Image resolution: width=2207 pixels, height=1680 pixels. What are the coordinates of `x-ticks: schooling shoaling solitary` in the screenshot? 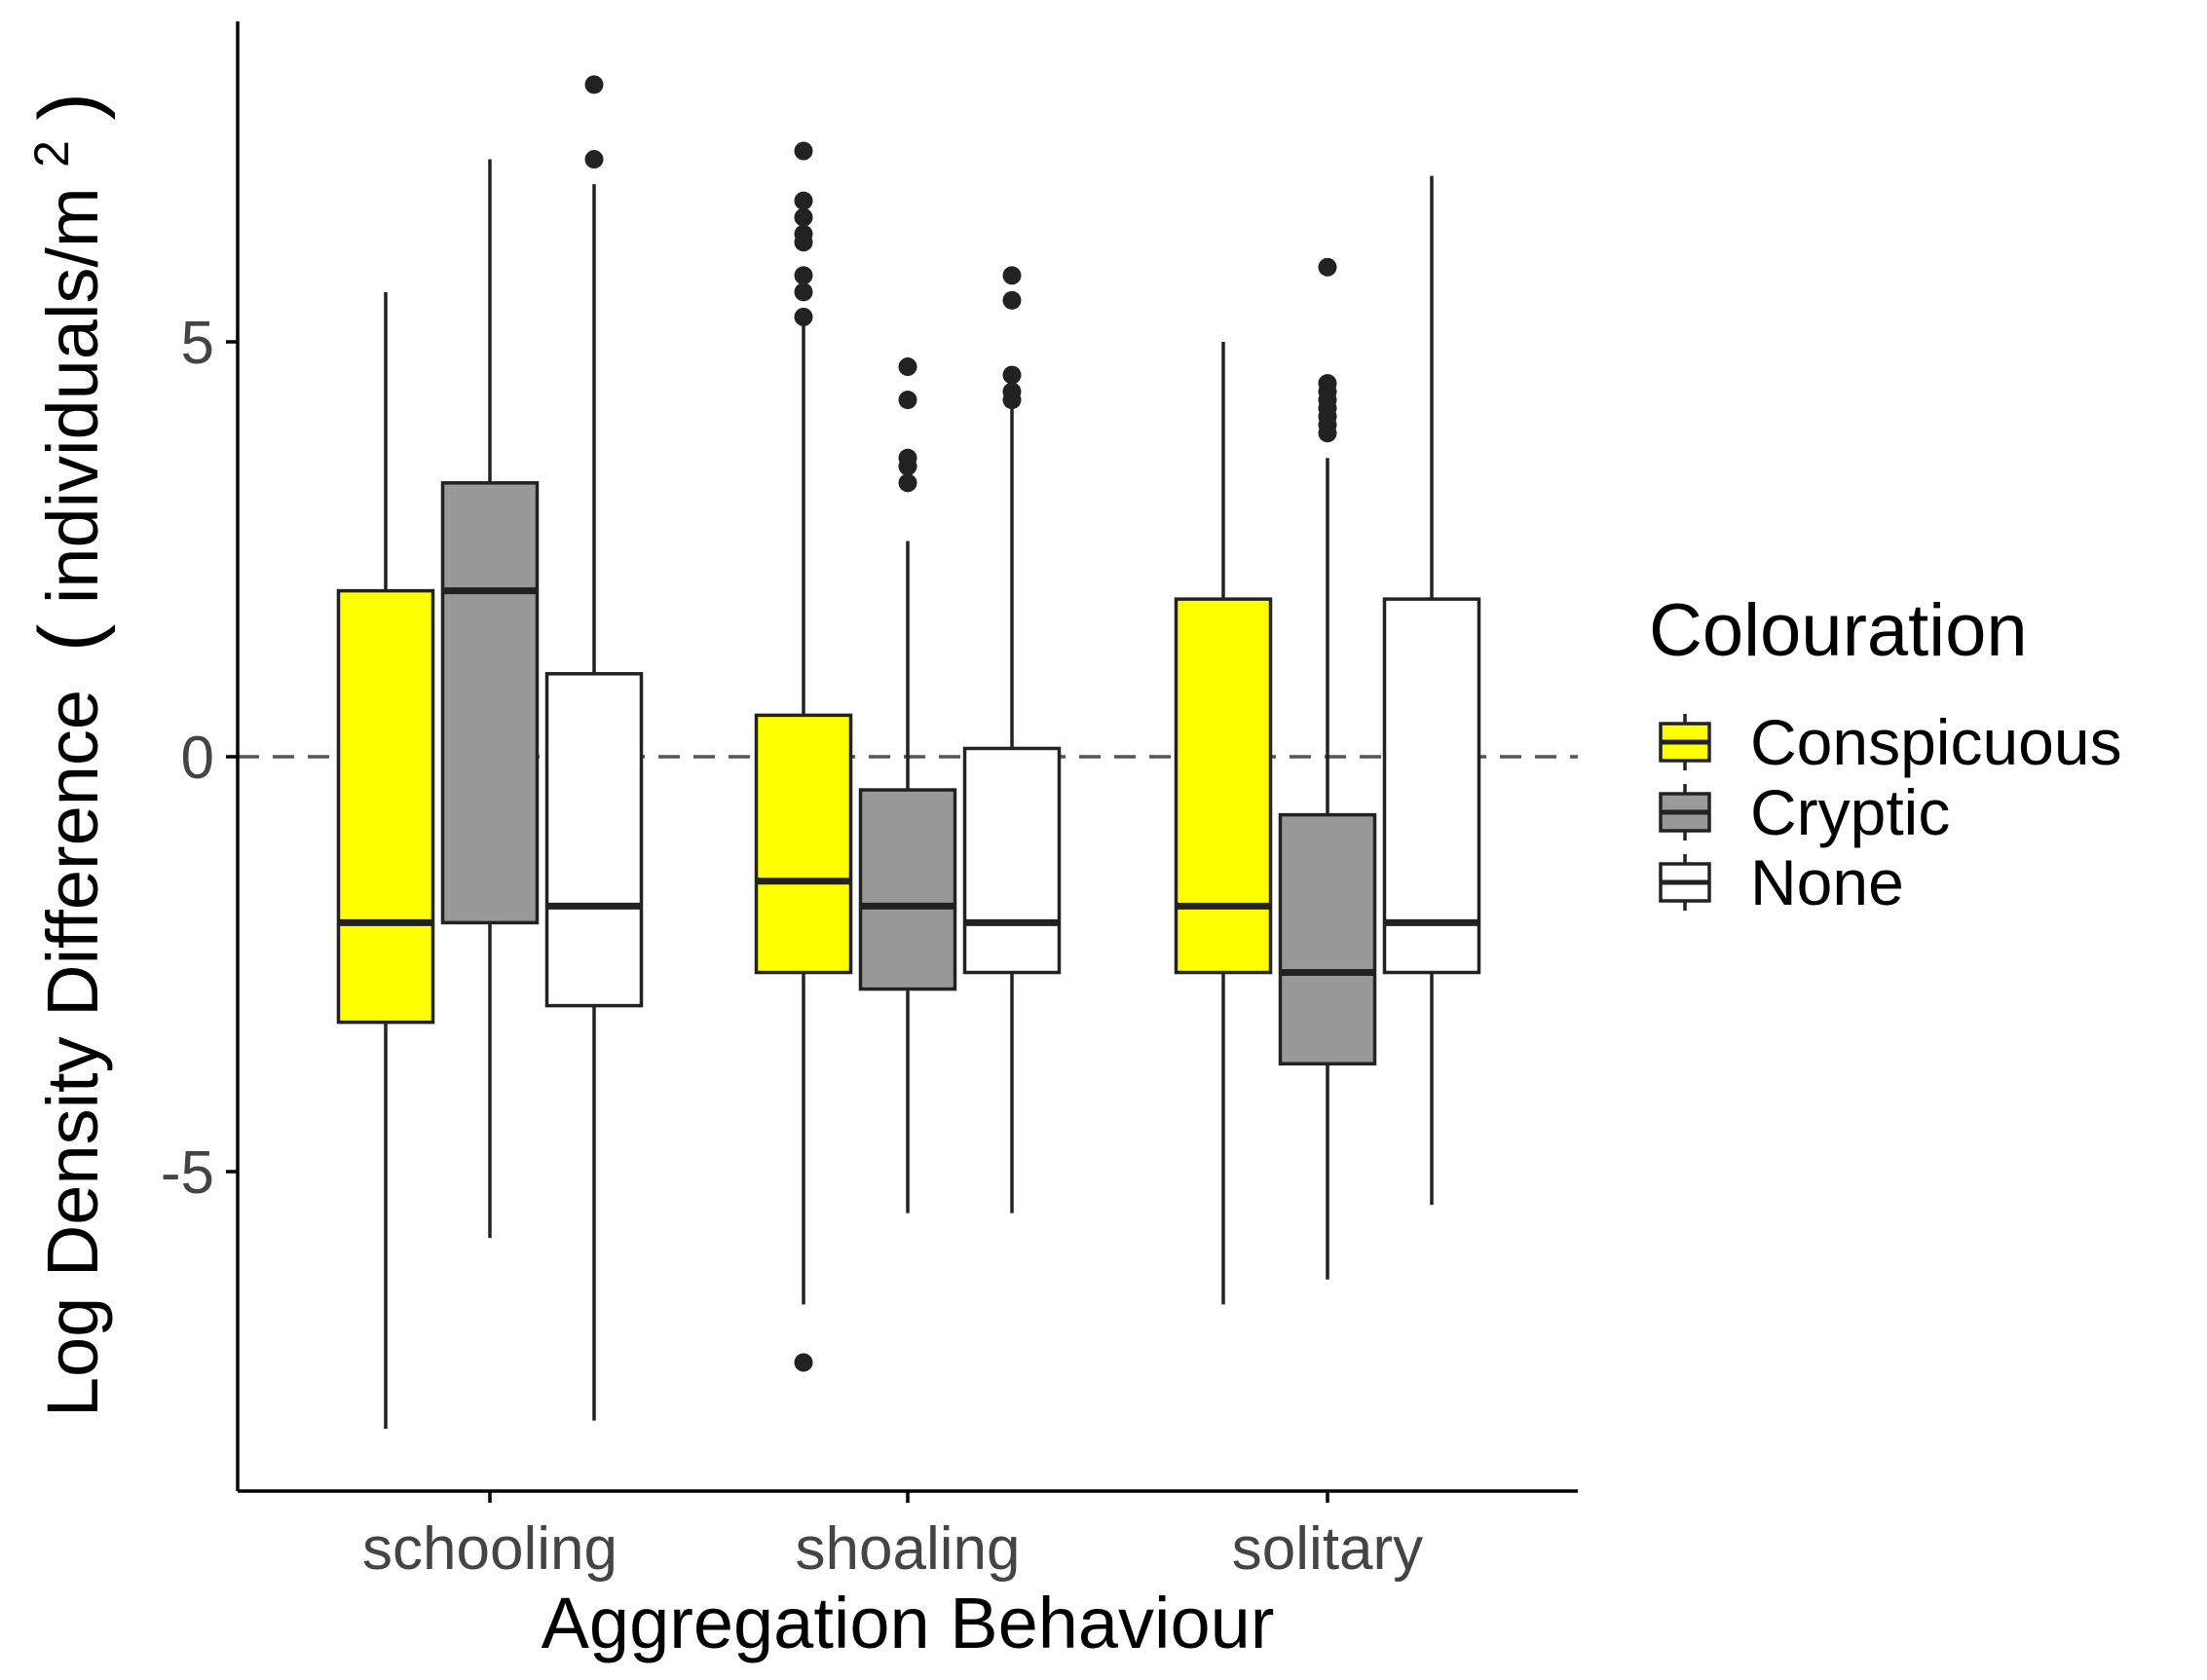 It's located at (892, 1537).